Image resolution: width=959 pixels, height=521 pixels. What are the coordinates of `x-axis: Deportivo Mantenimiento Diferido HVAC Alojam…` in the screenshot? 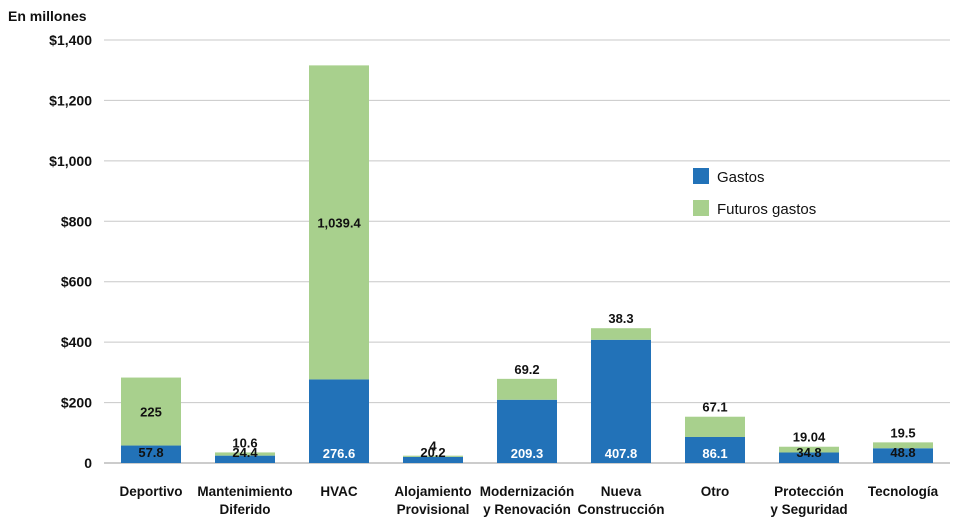 It's located at (528, 500).